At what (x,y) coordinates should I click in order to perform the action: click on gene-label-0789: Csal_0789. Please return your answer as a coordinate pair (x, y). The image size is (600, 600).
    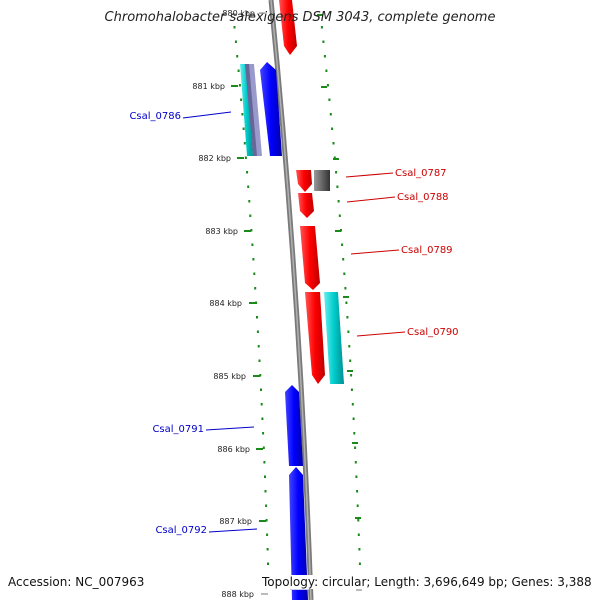
    Looking at the image, I should click on (427, 250).